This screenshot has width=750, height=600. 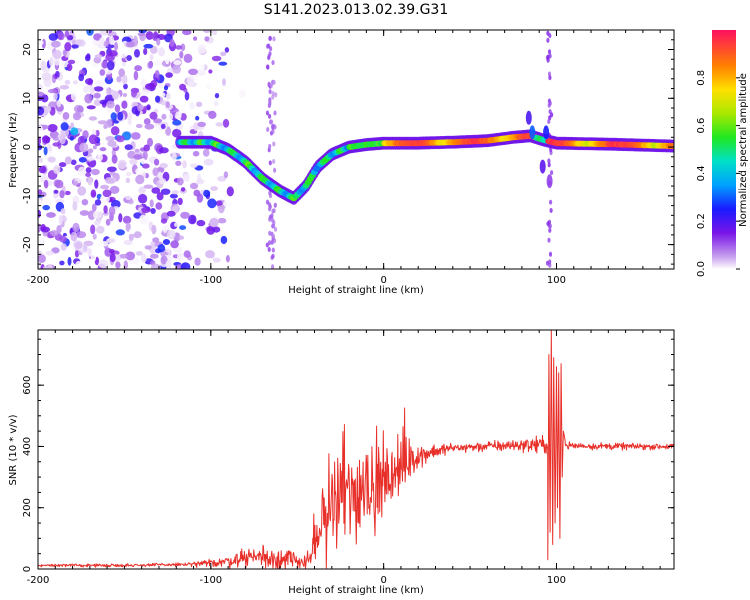 What do you see at coordinates (27, 569) in the screenshot?
I see `snr-y-tick-label: 0` at bounding box center [27, 569].